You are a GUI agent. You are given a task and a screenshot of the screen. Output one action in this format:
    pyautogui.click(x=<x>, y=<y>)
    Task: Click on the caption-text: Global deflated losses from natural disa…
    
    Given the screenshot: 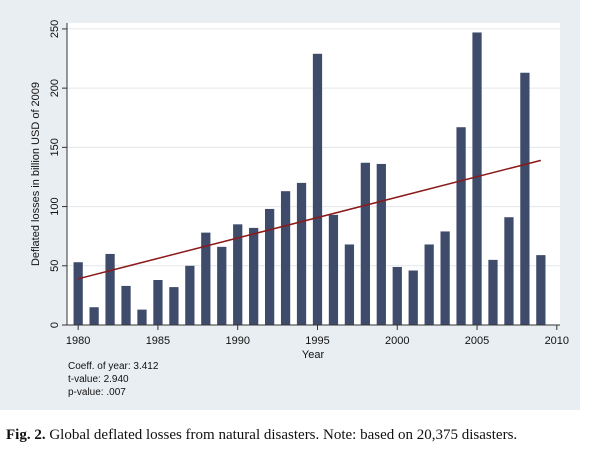 What is the action you would take?
    pyautogui.click(x=281, y=435)
    